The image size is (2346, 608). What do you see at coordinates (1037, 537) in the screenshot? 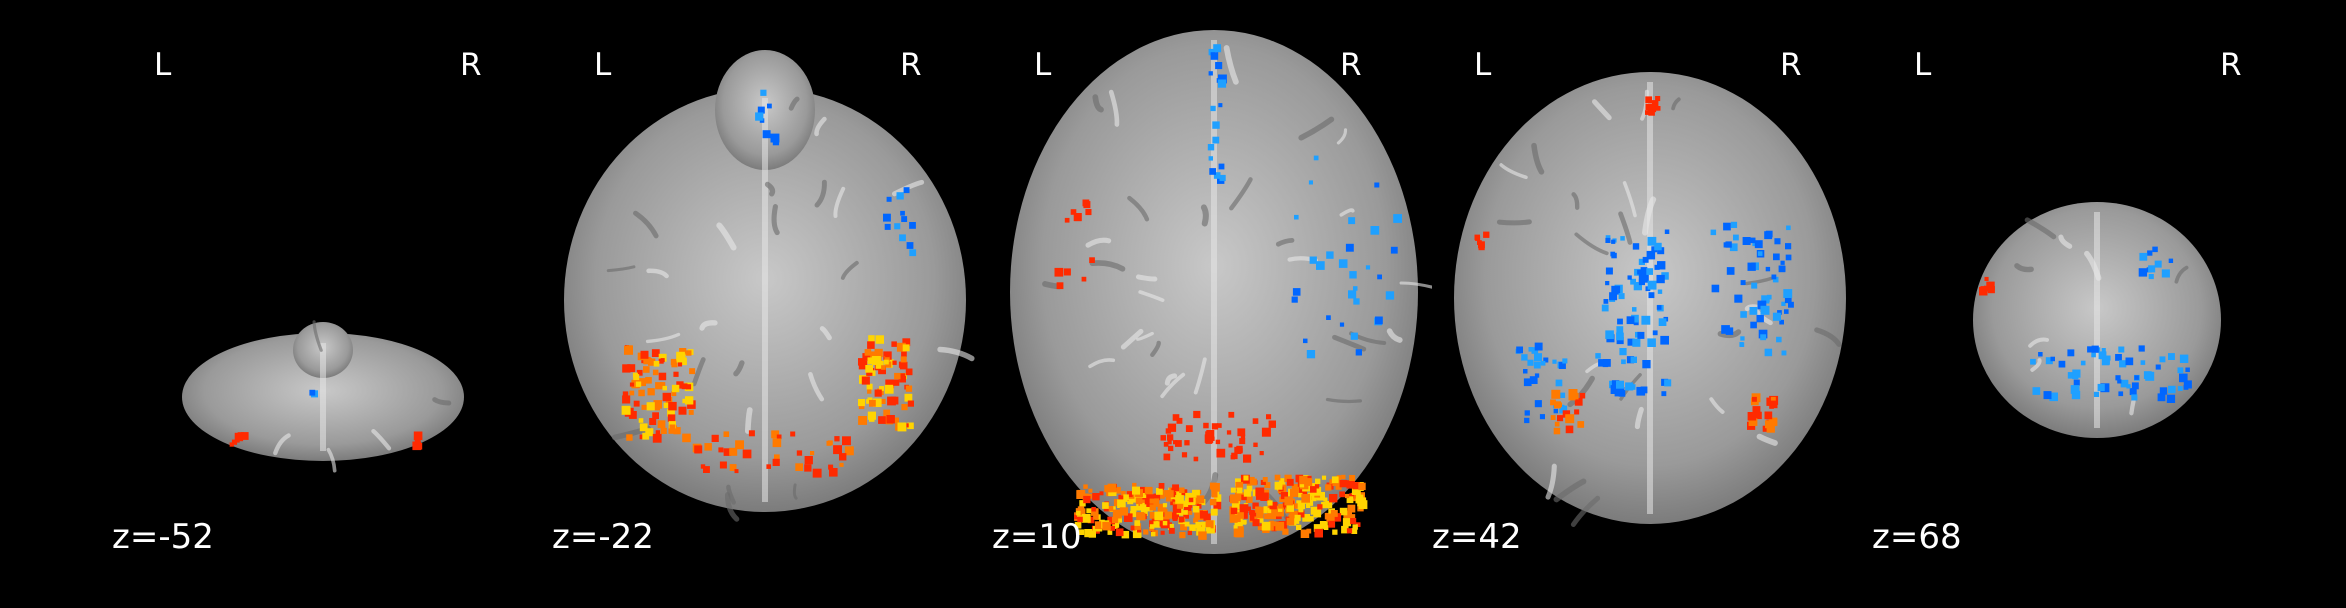
I see `slice-coordinate-label: z=10` at bounding box center [1037, 537].